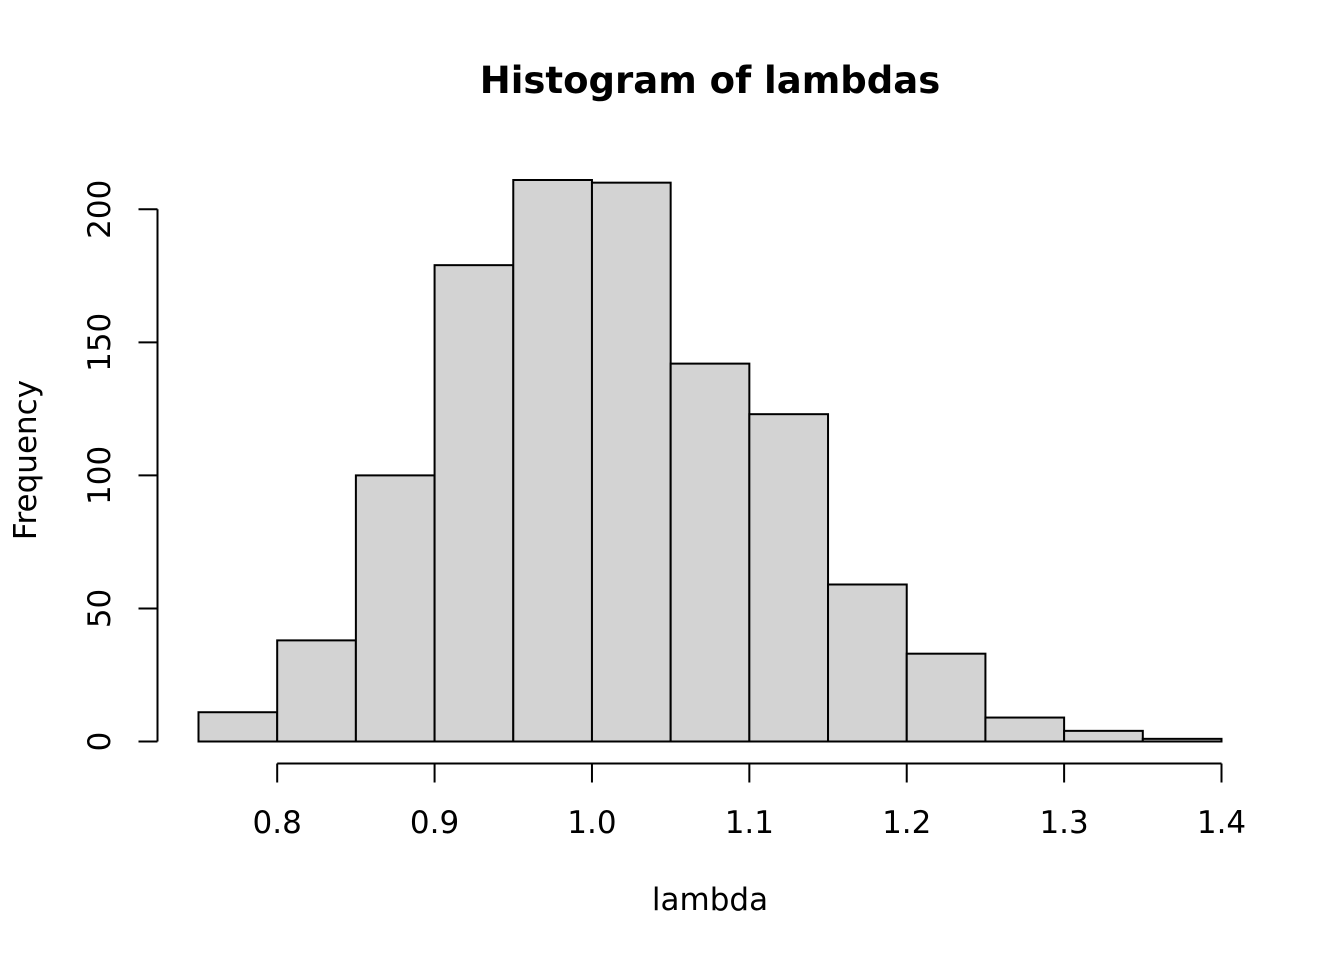  Describe the element at coordinates (120, 466) in the screenshot. I see `y-axis: 0 50 100 150 200` at that location.